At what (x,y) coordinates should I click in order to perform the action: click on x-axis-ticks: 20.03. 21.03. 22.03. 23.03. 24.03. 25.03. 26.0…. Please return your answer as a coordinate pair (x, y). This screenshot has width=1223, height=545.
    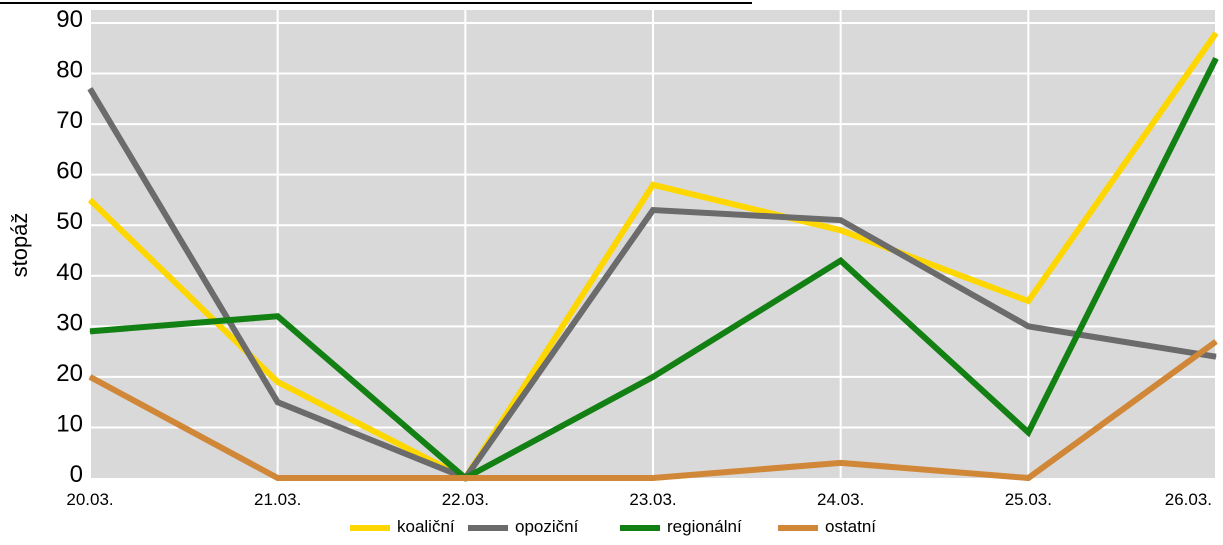
    Looking at the image, I should click on (639, 499).